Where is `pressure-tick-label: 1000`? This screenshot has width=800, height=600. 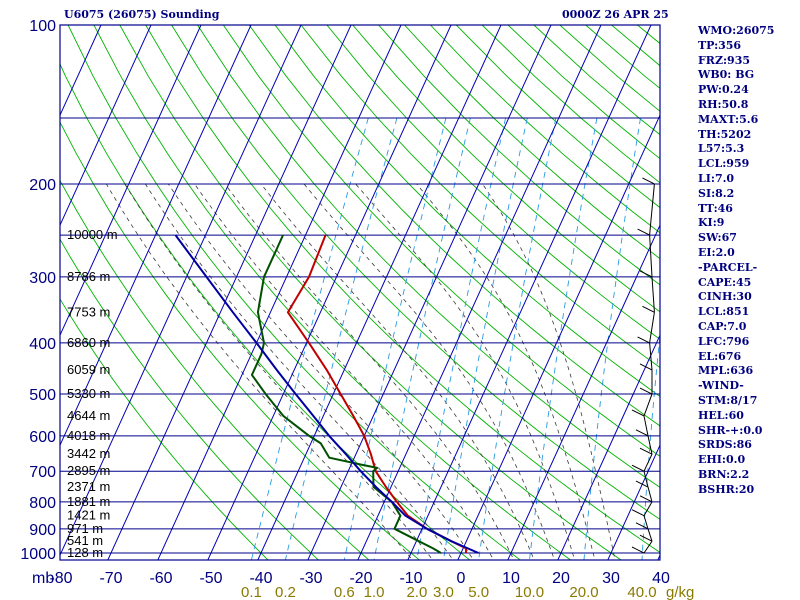 pressure-tick-label: 1000 is located at coordinates (38, 554).